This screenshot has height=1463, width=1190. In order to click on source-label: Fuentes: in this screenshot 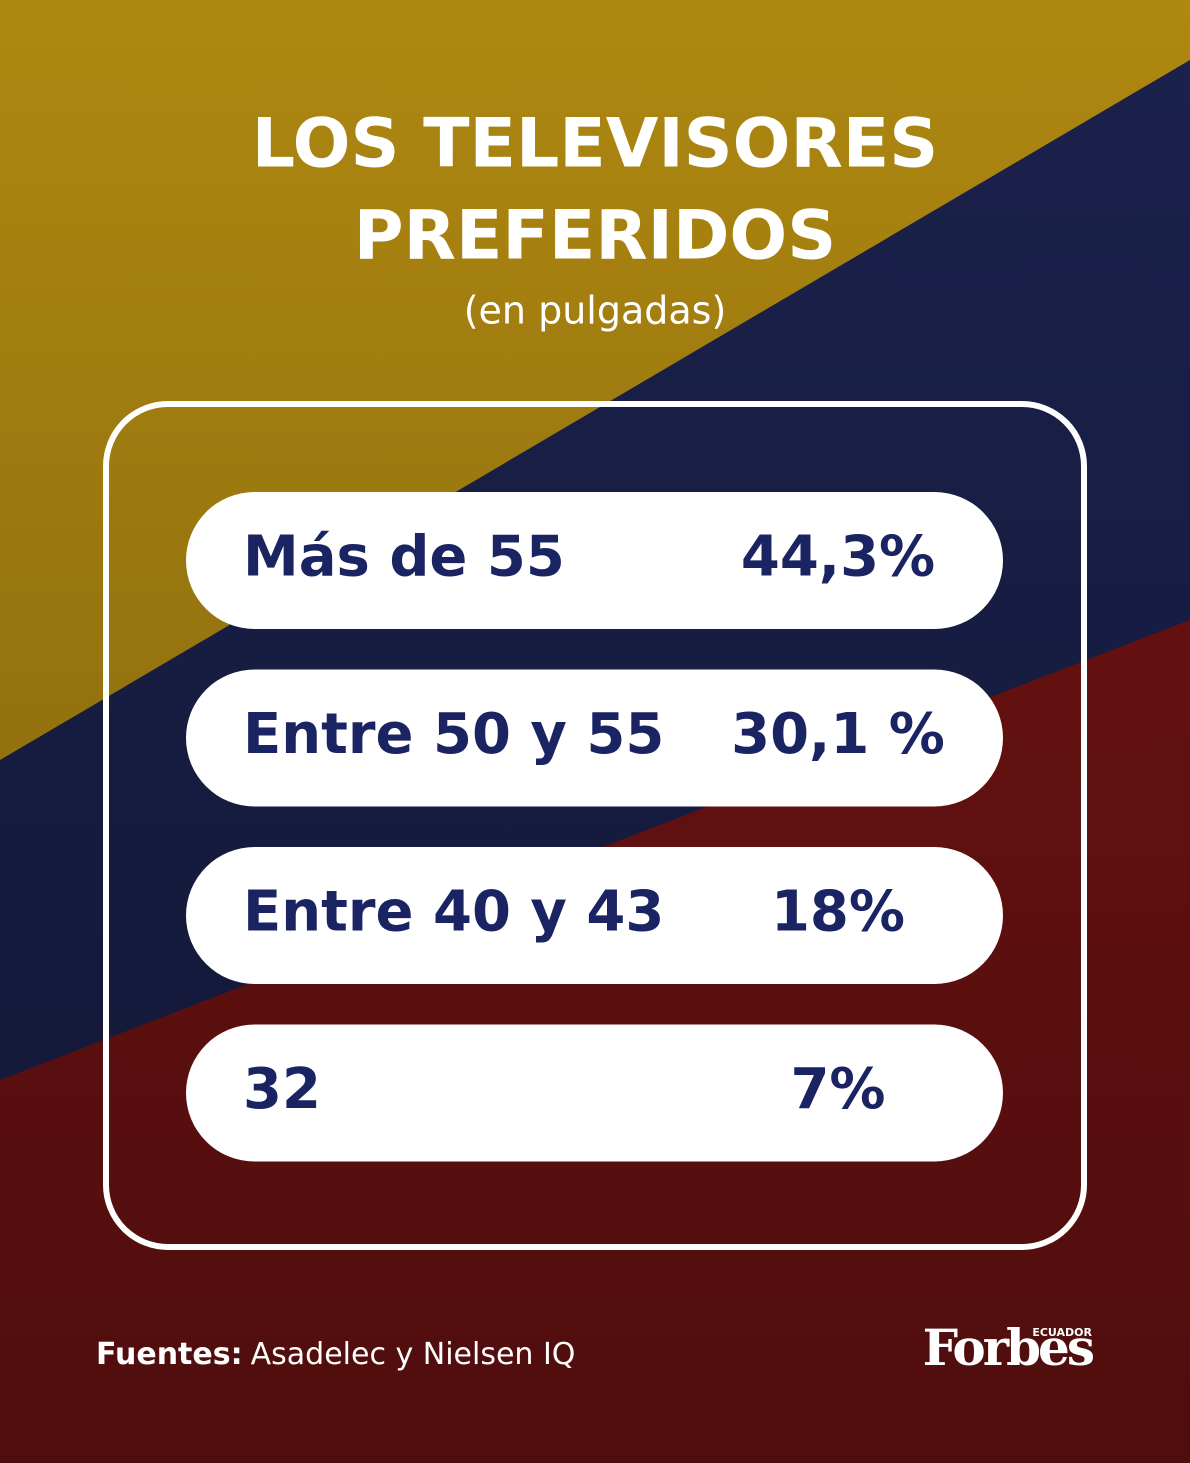, I will do `click(169, 1354)`.